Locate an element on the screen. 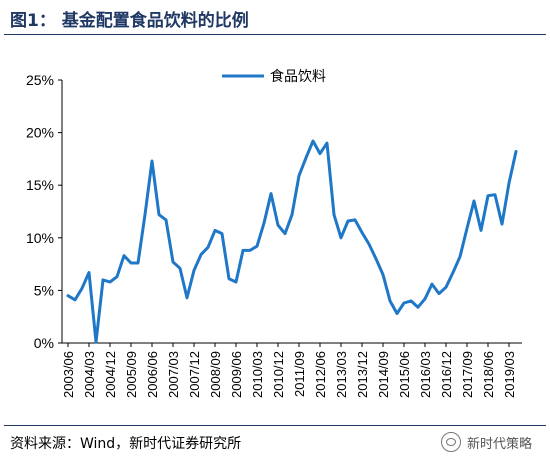 The image size is (550, 462). y-tick-label: 0% is located at coordinates (44, 343).